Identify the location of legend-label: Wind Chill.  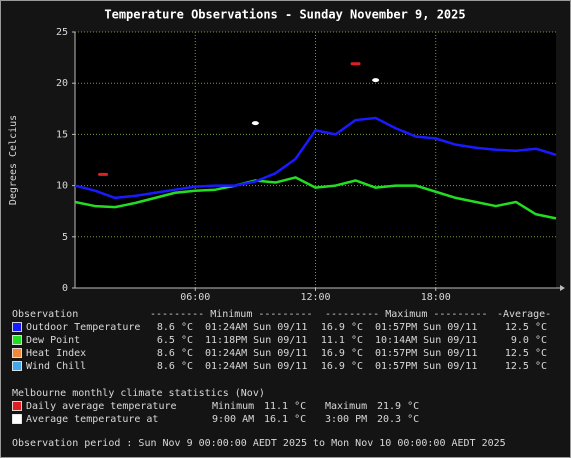
(56, 366).